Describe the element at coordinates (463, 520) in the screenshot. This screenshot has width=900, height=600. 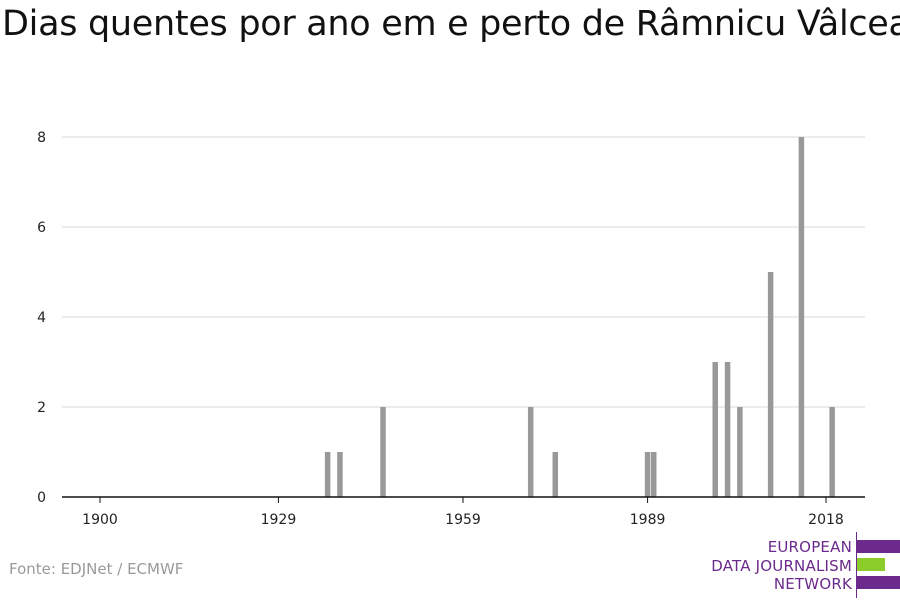
I see `x-tick-label: 1959` at that location.